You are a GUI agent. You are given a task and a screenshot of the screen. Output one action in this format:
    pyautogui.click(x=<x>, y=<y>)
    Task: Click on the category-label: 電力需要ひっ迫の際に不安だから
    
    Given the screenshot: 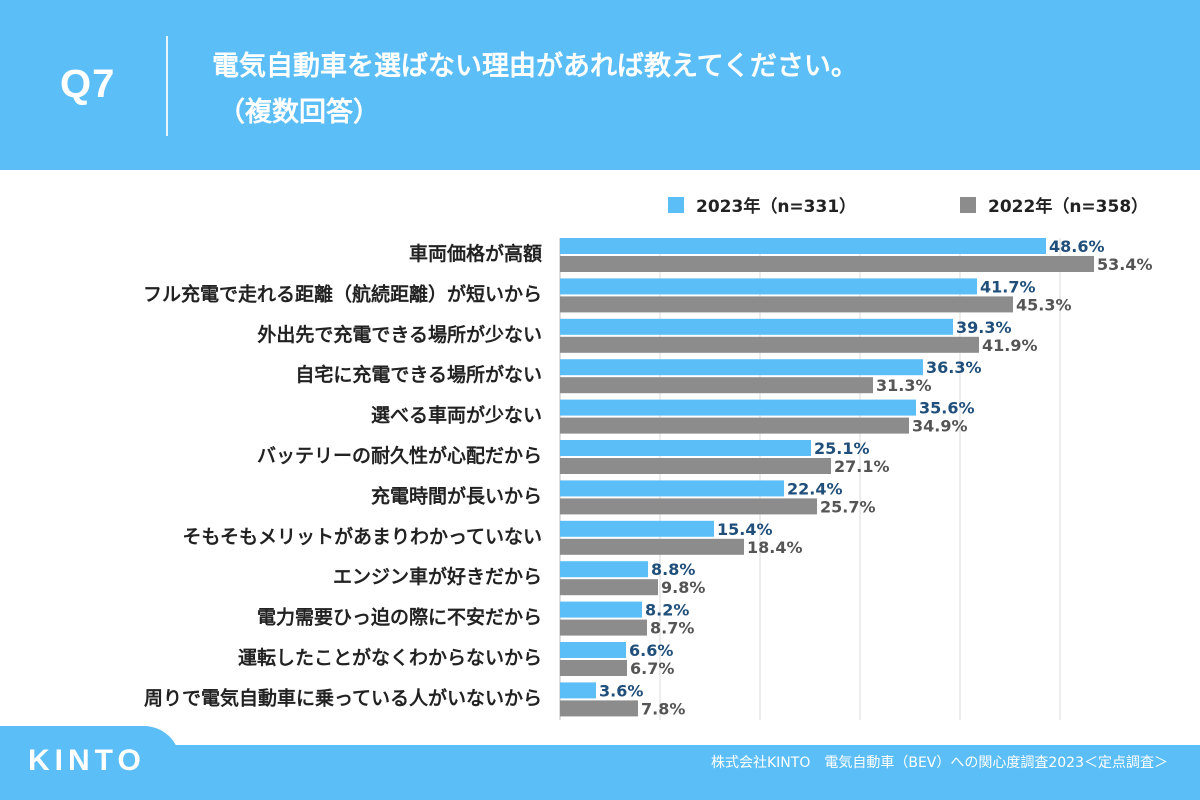 What is the action you would take?
    pyautogui.click(x=399, y=617)
    